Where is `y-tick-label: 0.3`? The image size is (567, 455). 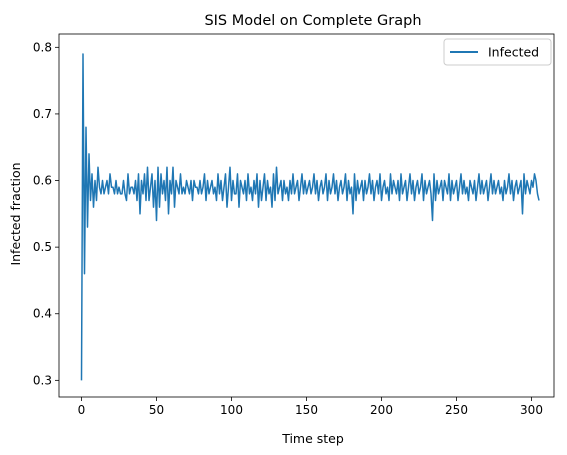 y-tick-label: 0.3 is located at coordinates (42, 380).